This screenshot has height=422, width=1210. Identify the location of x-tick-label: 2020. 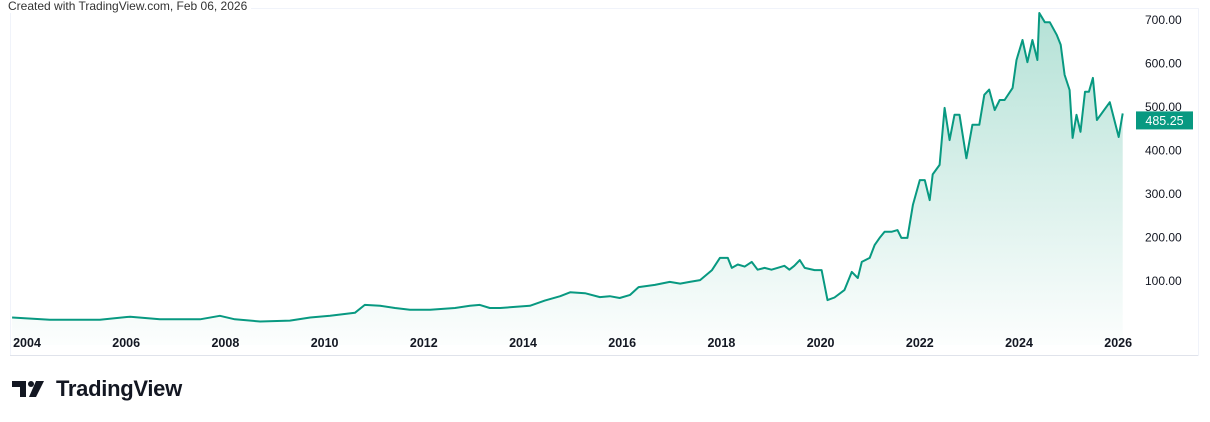
(821, 343).